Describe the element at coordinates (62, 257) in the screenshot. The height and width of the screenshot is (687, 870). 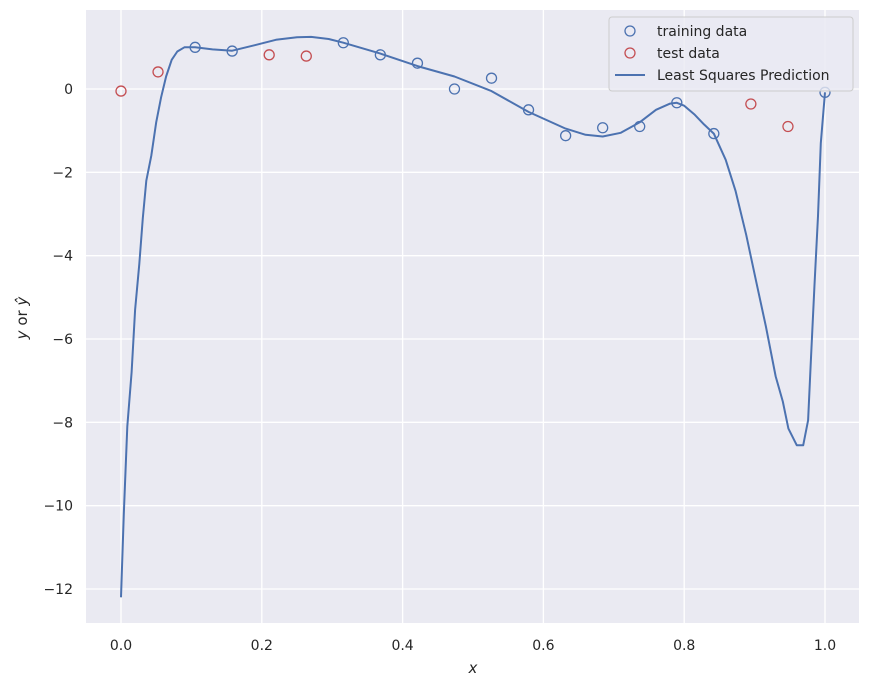
I see `y-tick-label: −4` at that location.